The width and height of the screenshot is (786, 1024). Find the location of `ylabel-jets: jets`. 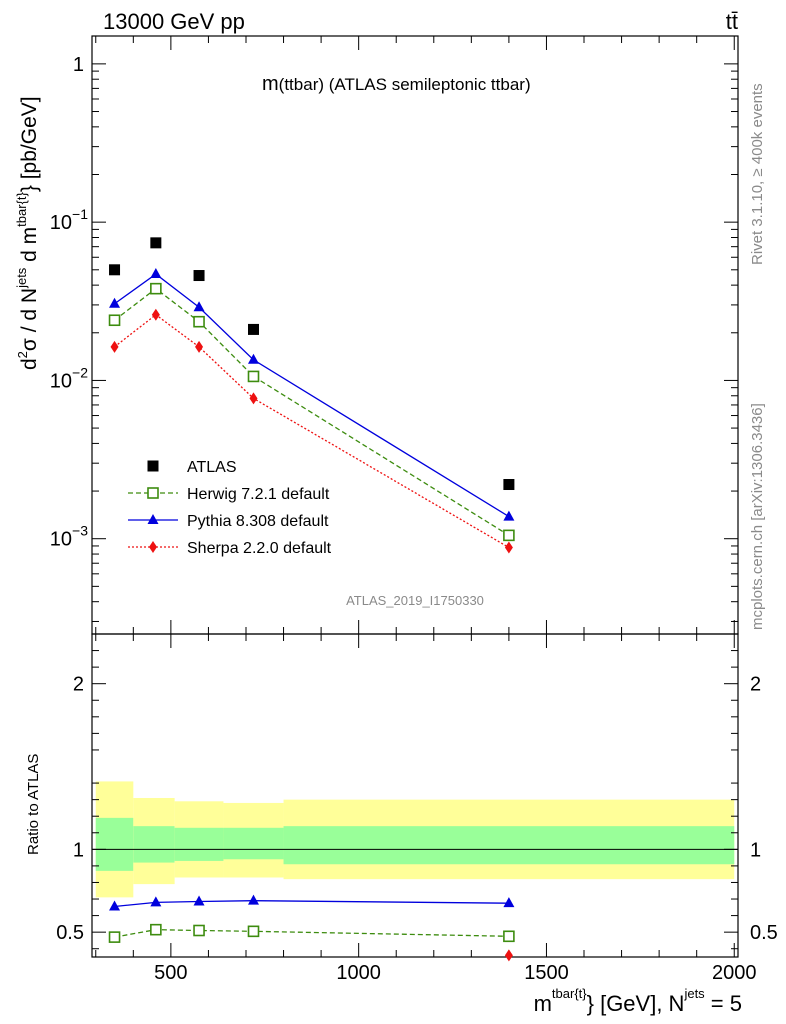

ylabel-jets: jets is located at coordinates (21, 278).